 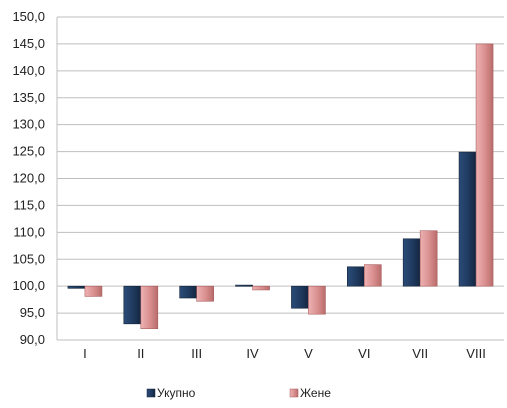 I want to click on y-tick-label: 100,0, so click(x=28, y=285).